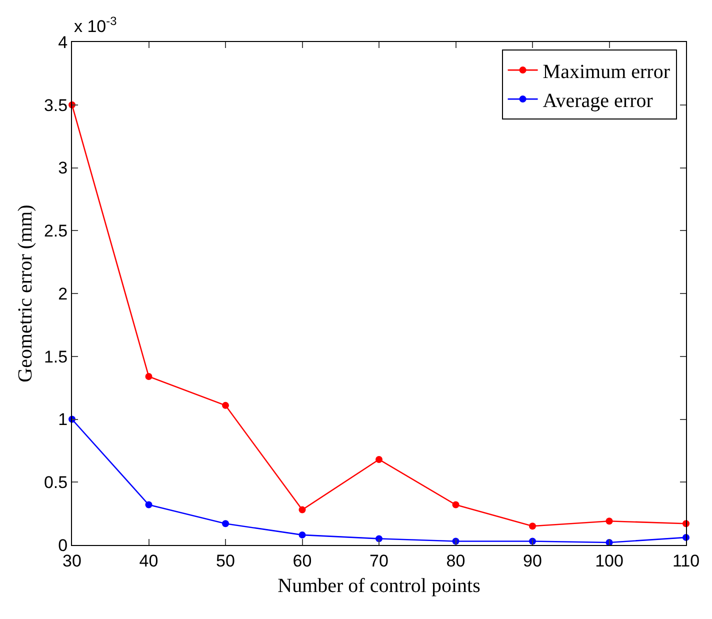 This screenshot has height=619, width=712. Describe the element at coordinates (606, 71) in the screenshot. I see `legend-label: Maximum error` at that location.